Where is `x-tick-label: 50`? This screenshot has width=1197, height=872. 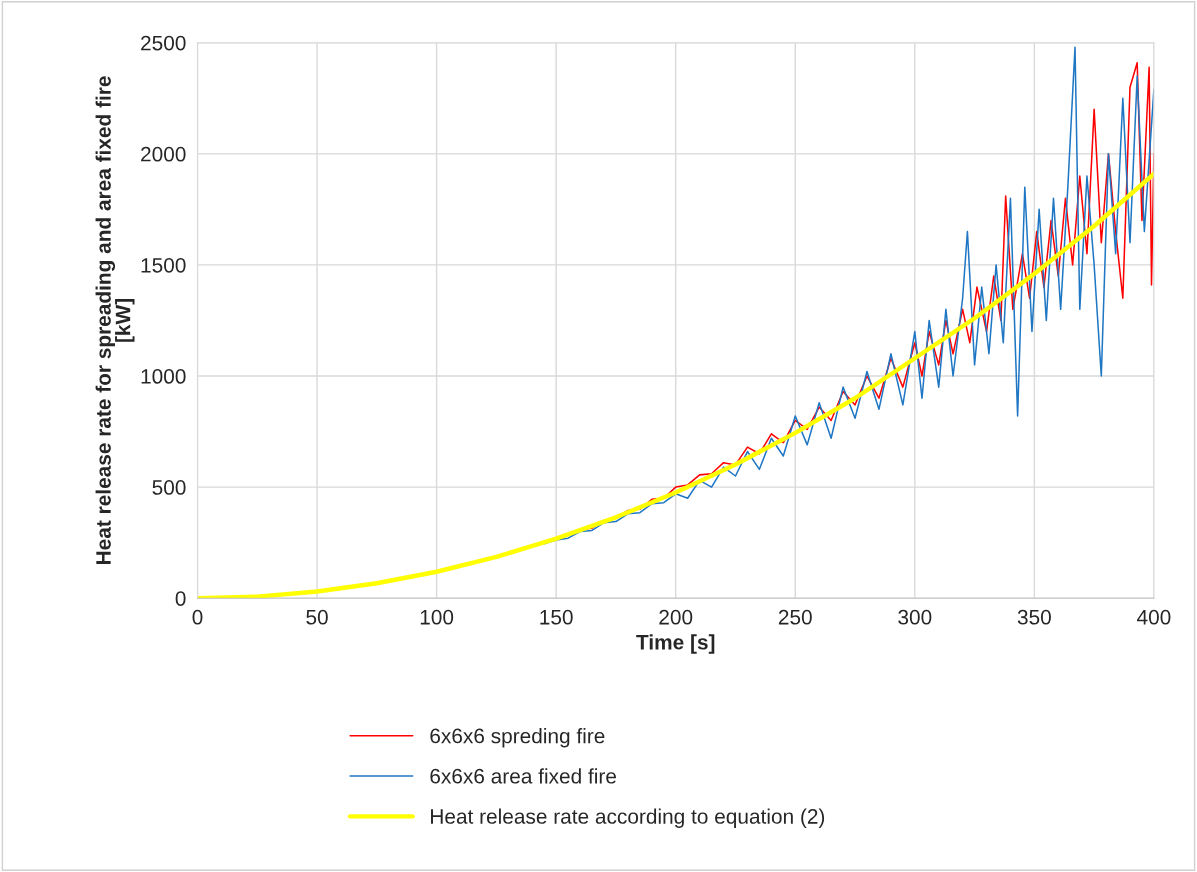 x-tick-label: 50 is located at coordinates (317, 617).